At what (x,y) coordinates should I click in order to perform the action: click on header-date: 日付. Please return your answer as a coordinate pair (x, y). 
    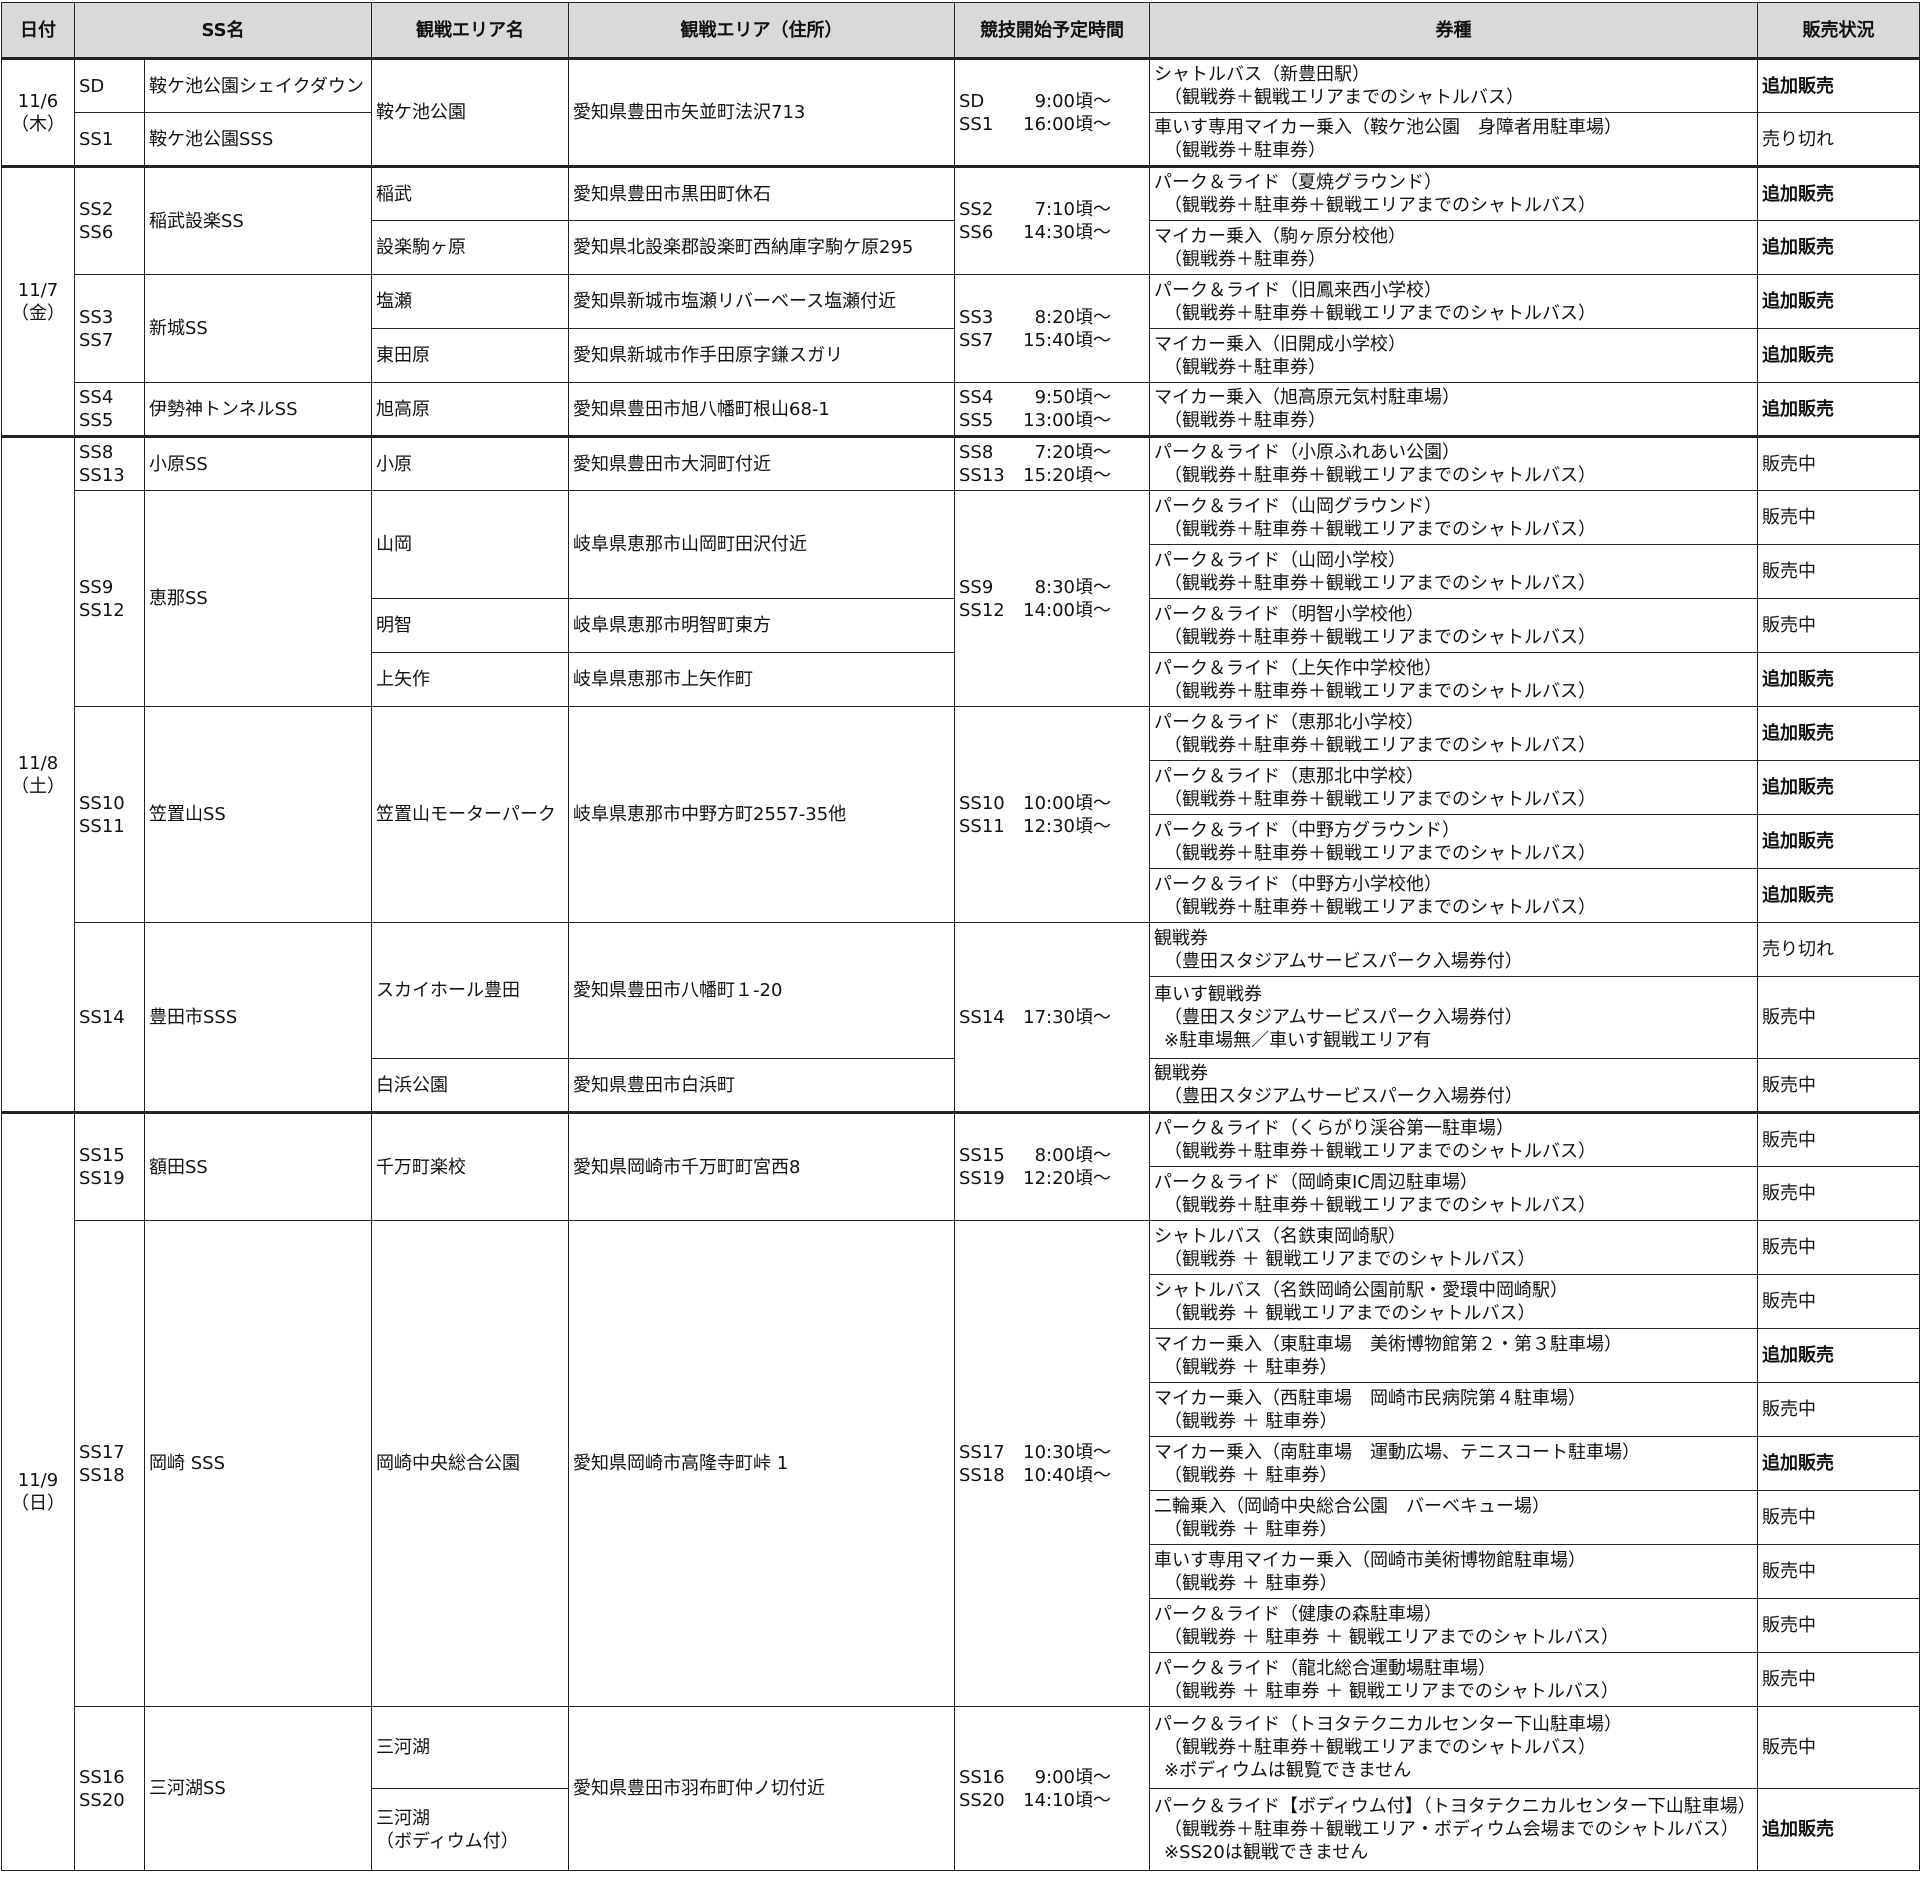
    Looking at the image, I should click on (38, 31).